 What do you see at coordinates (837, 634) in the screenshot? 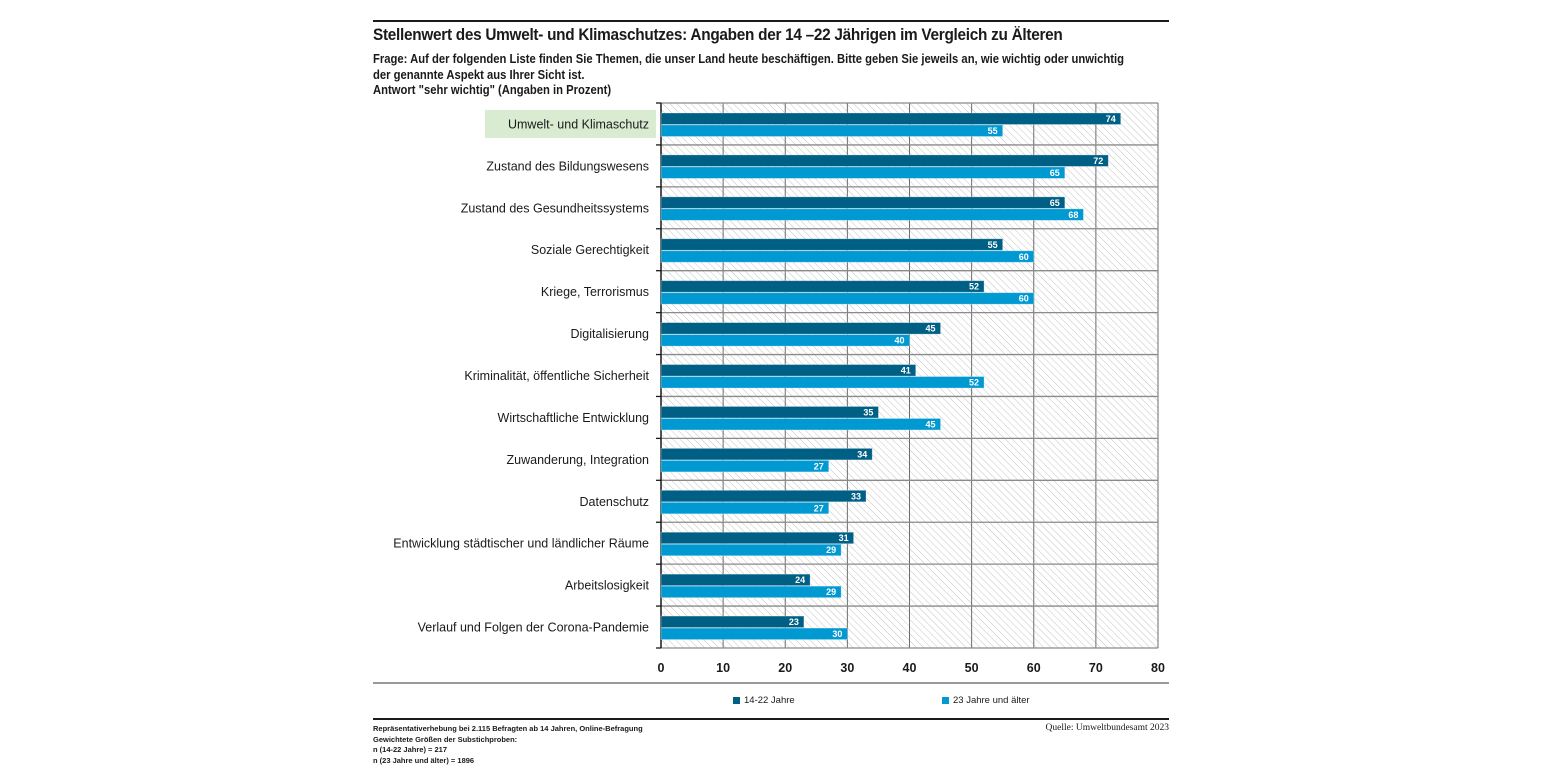
I see `data-label: 30` at bounding box center [837, 634].